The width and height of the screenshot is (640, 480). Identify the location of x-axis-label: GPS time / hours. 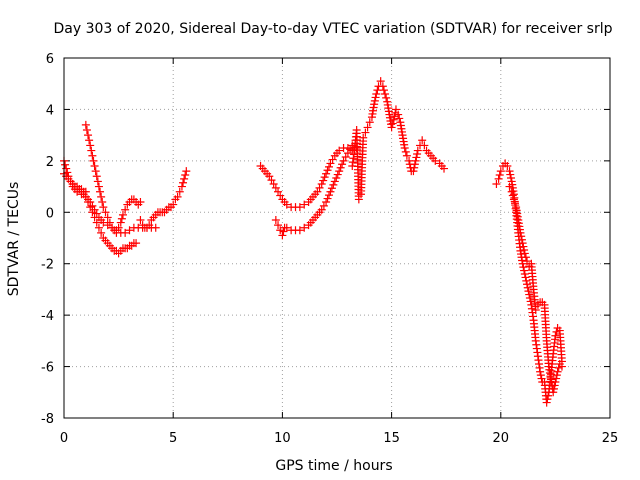
(333, 466).